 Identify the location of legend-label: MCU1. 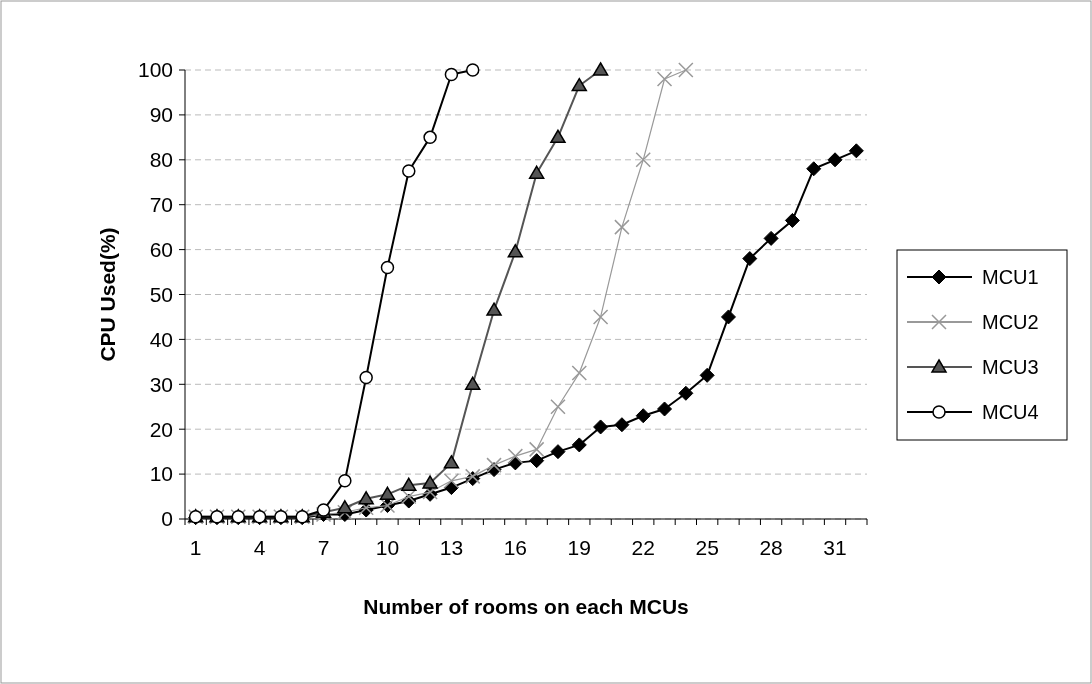
(1010, 277).